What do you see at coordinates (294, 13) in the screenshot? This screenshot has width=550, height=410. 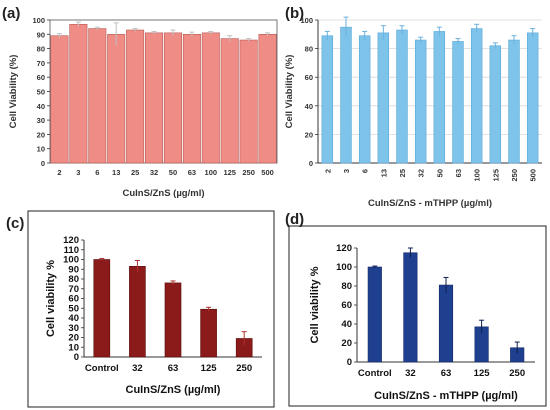 I see `panel-b-label: (b)` at bounding box center [294, 13].